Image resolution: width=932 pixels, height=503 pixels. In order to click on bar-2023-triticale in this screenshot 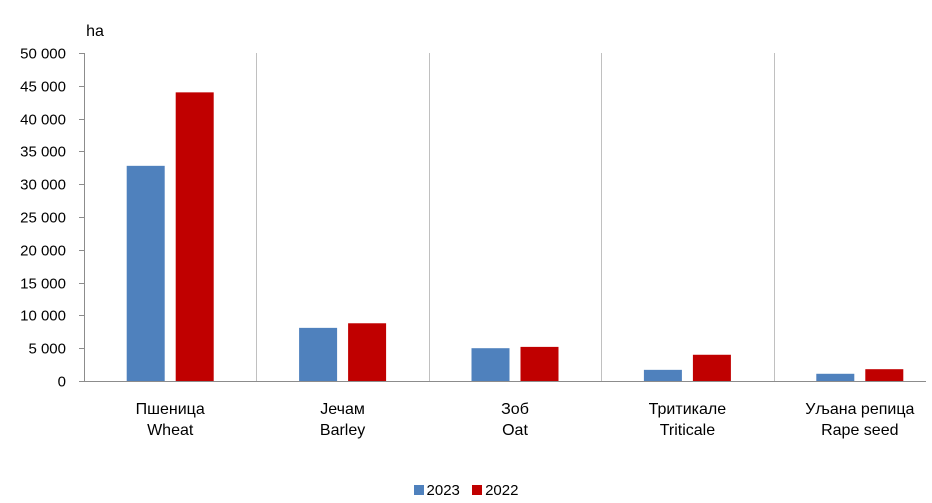, I will do `click(662, 375)`.